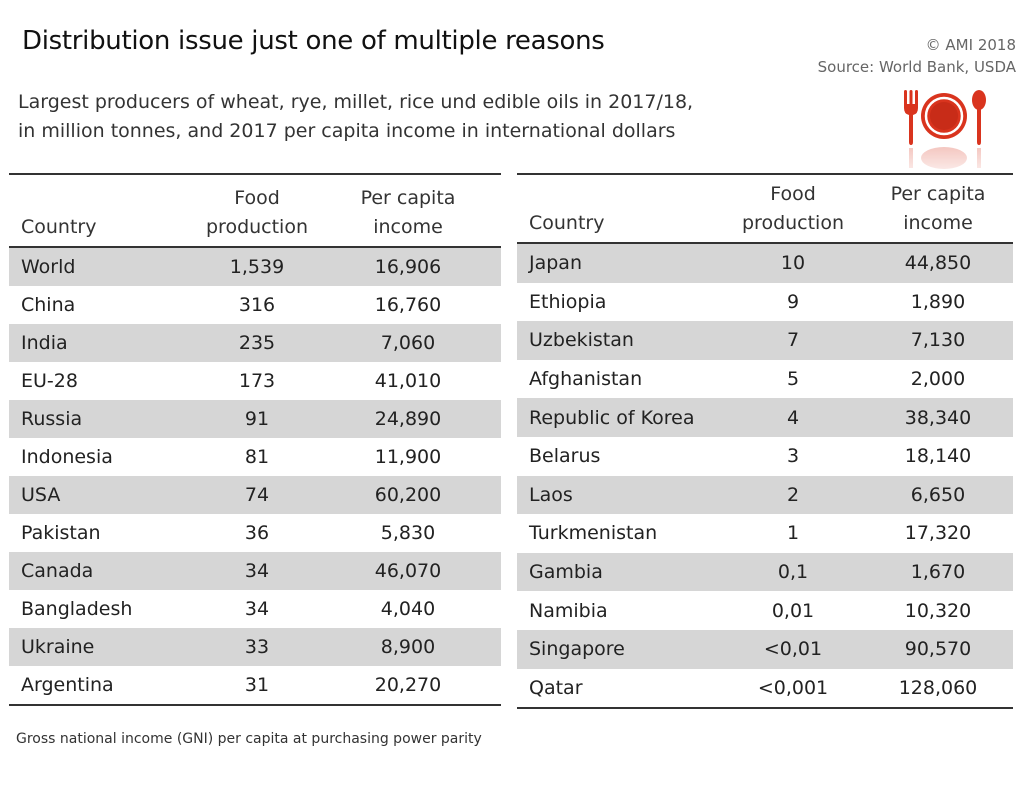 Image resolution: width=1024 pixels, height=792 pixels. I want to click on table-row: Laos 2 6,650, so click(765, 495).